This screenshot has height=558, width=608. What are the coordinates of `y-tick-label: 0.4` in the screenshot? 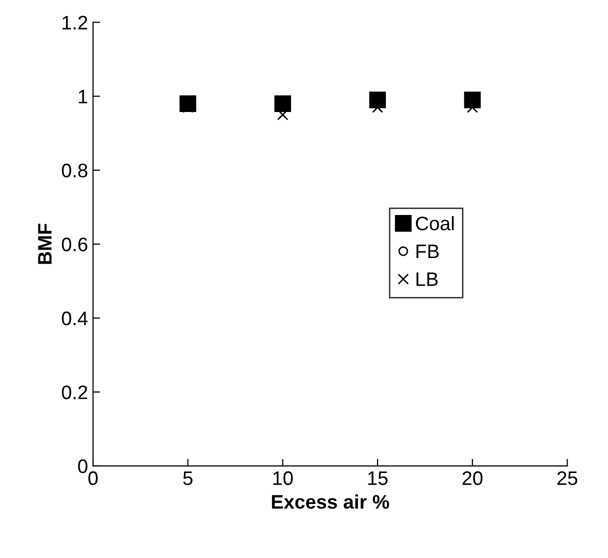 It's located at (75, 319).